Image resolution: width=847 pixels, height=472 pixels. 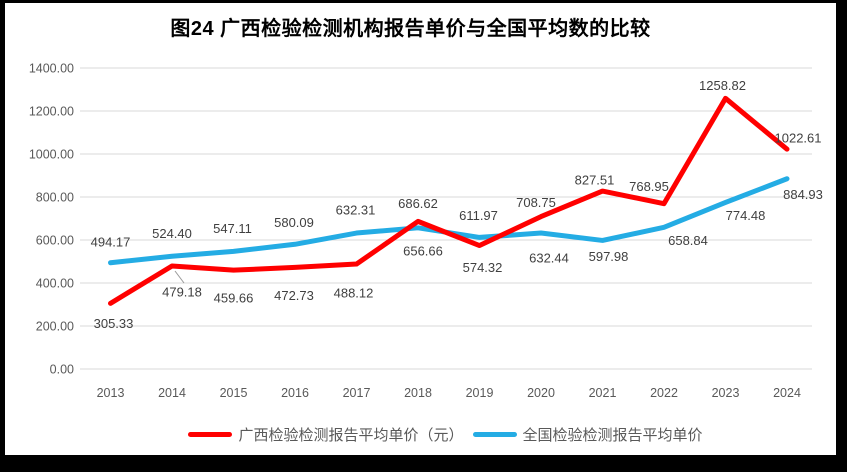 I want to click on data-label: 632.31, so click(x=356, y=210).